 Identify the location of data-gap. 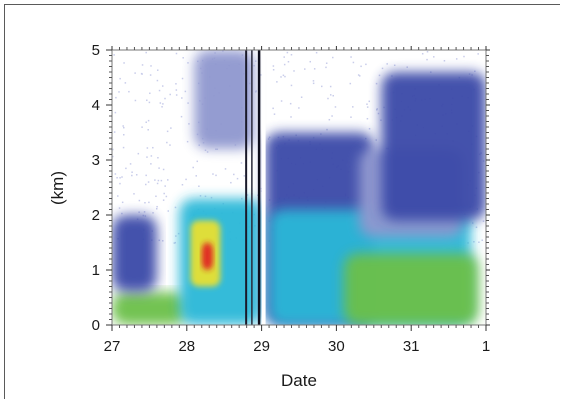
(263, 187).